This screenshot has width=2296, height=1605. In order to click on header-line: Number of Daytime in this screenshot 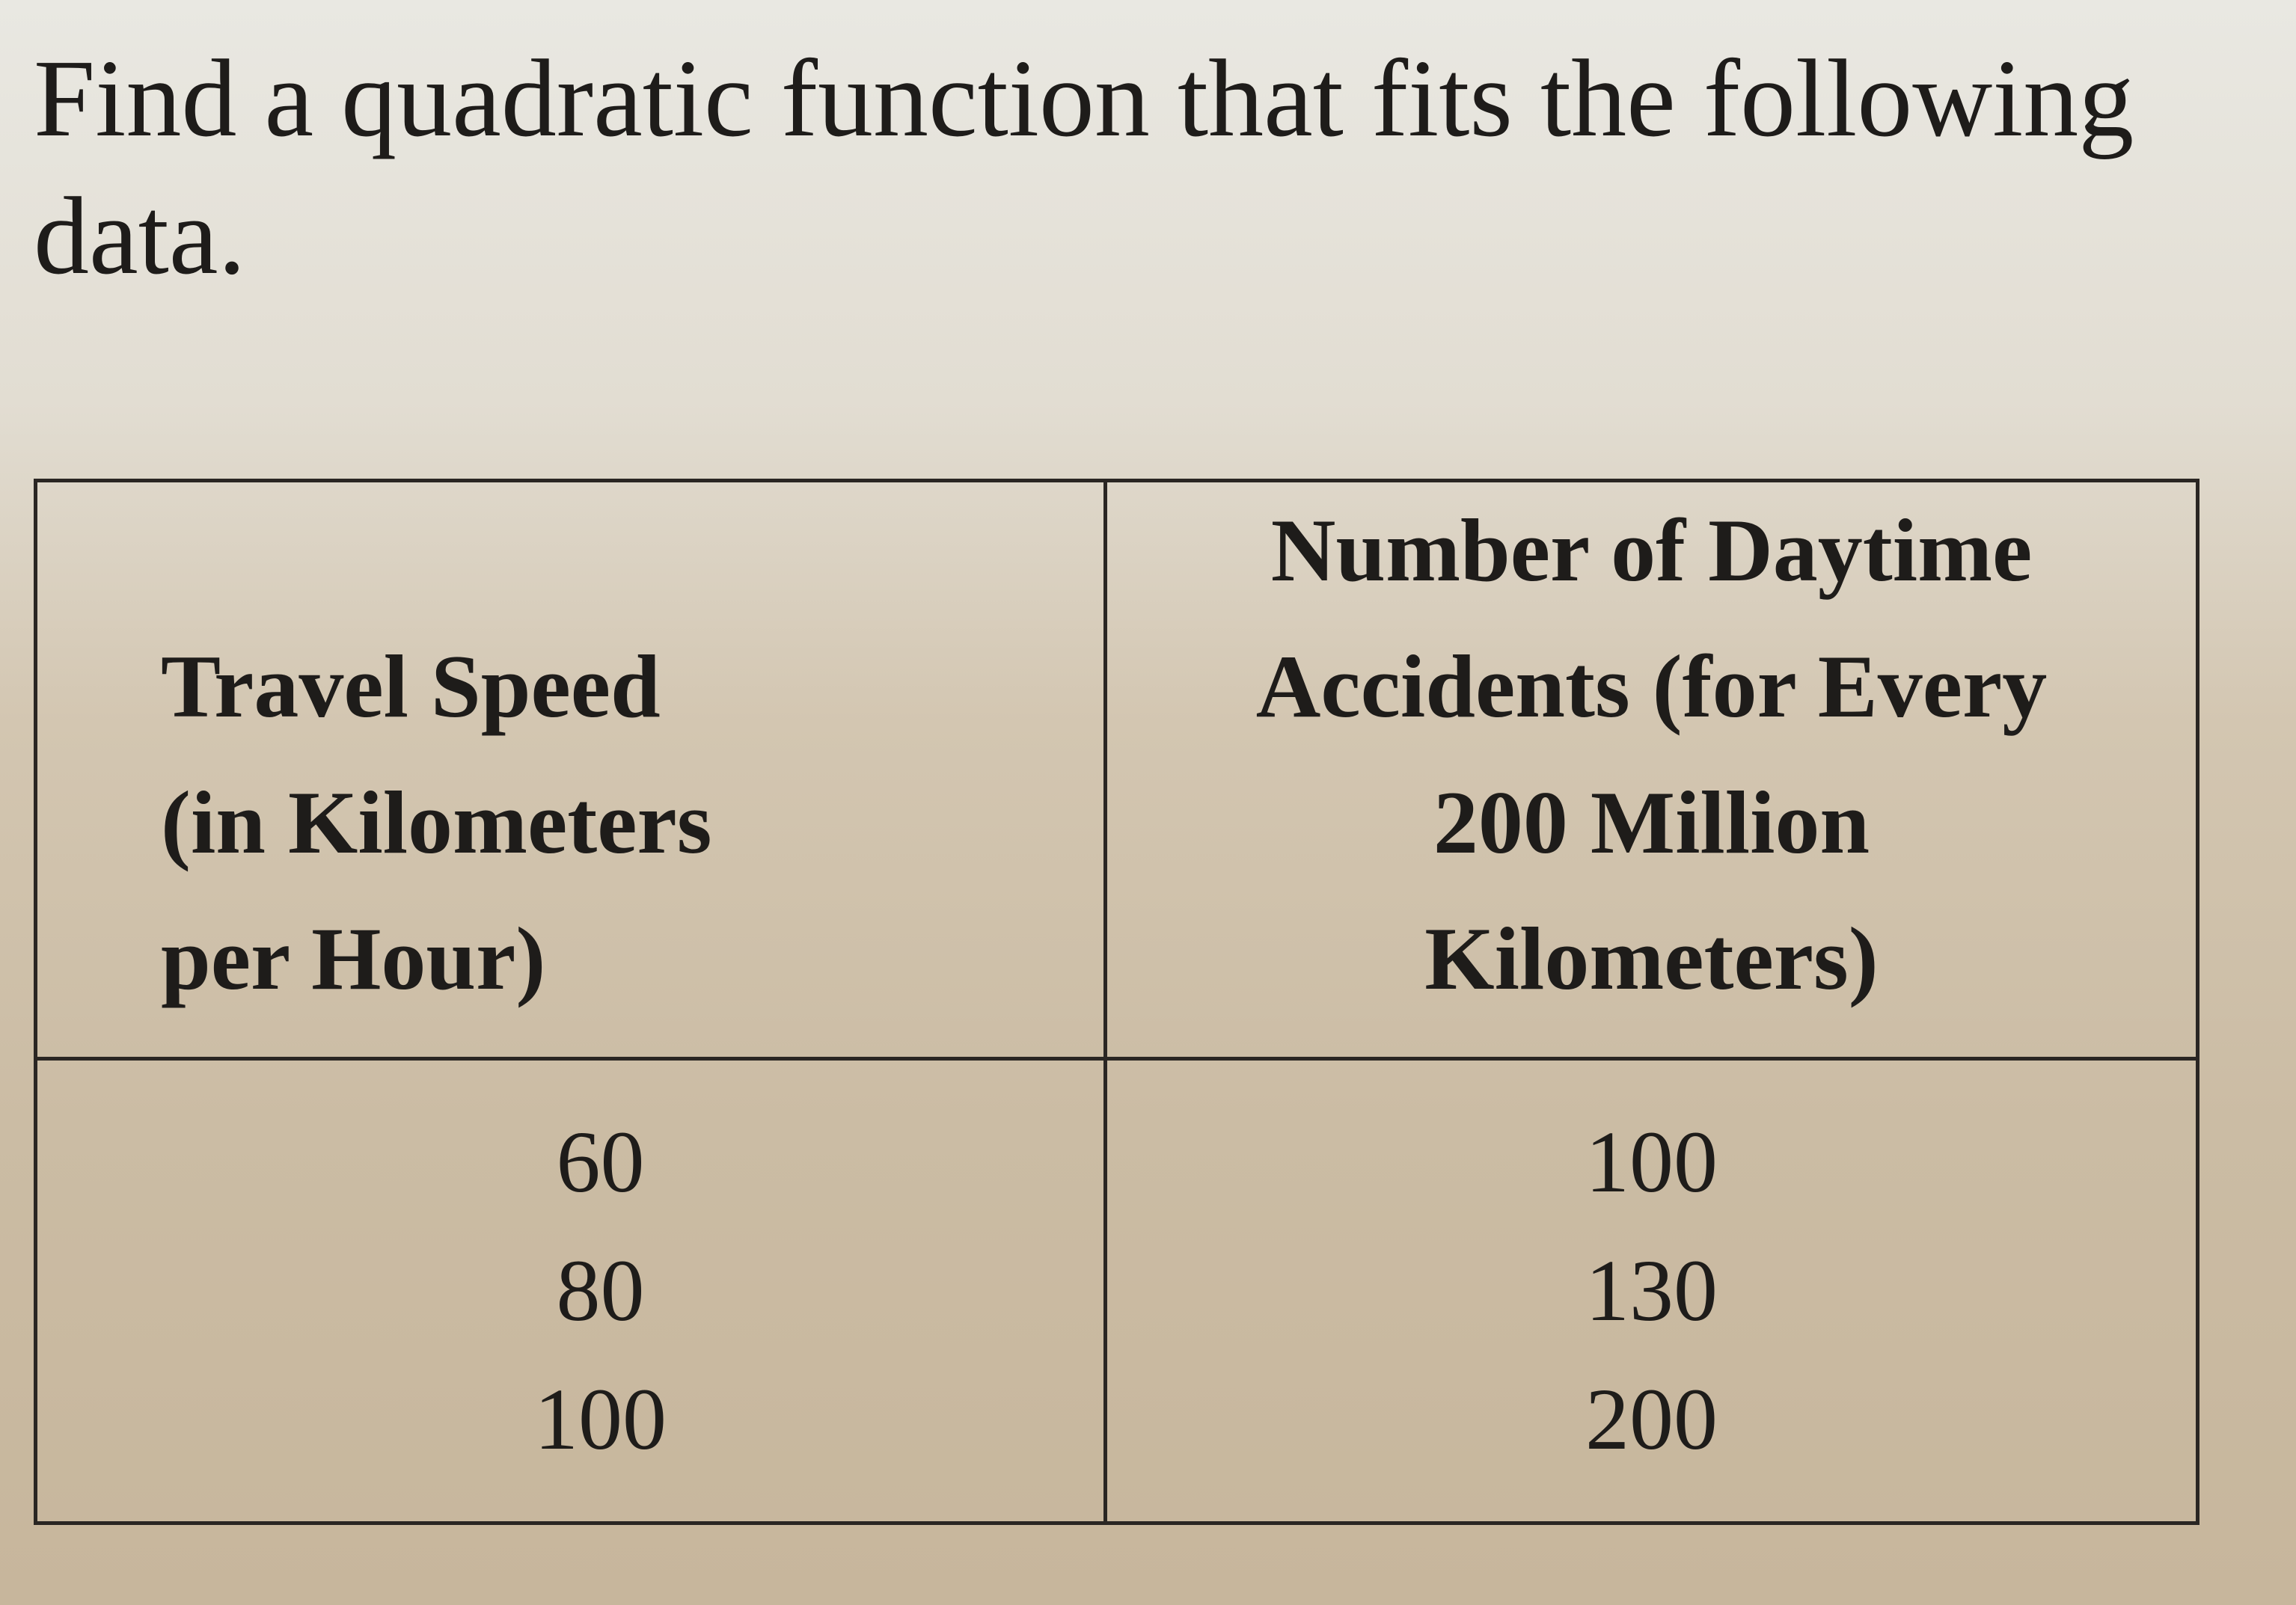, I will do `click(1651, 550)`.